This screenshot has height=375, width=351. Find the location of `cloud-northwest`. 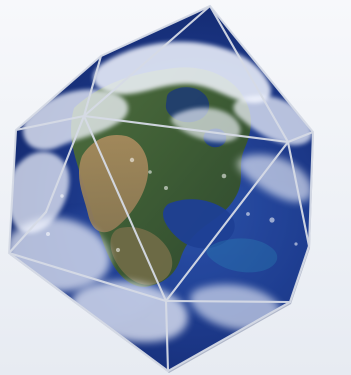

cloud-northwest is located at coordinates (75, 119).